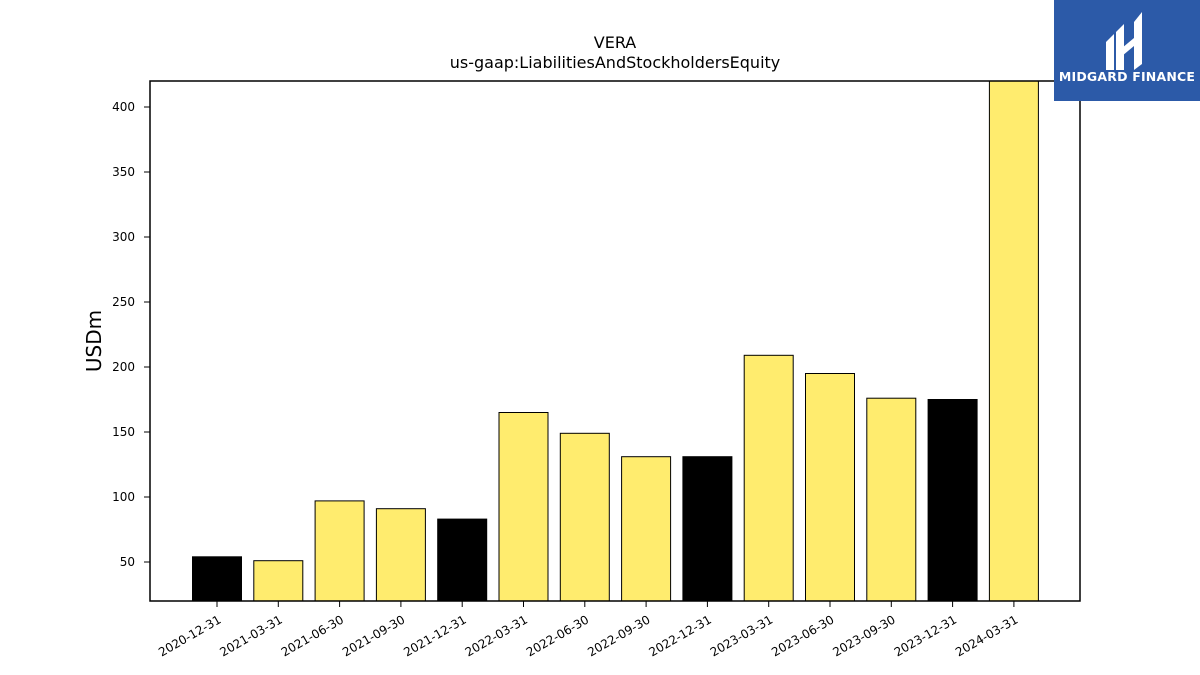 Image resolution: width=1200 pixels, height=675 pixels. What do you see at coordinates (123, 367) in the screenshot?
I see `y-tick-label: 200` at bounding box center [123, 367].